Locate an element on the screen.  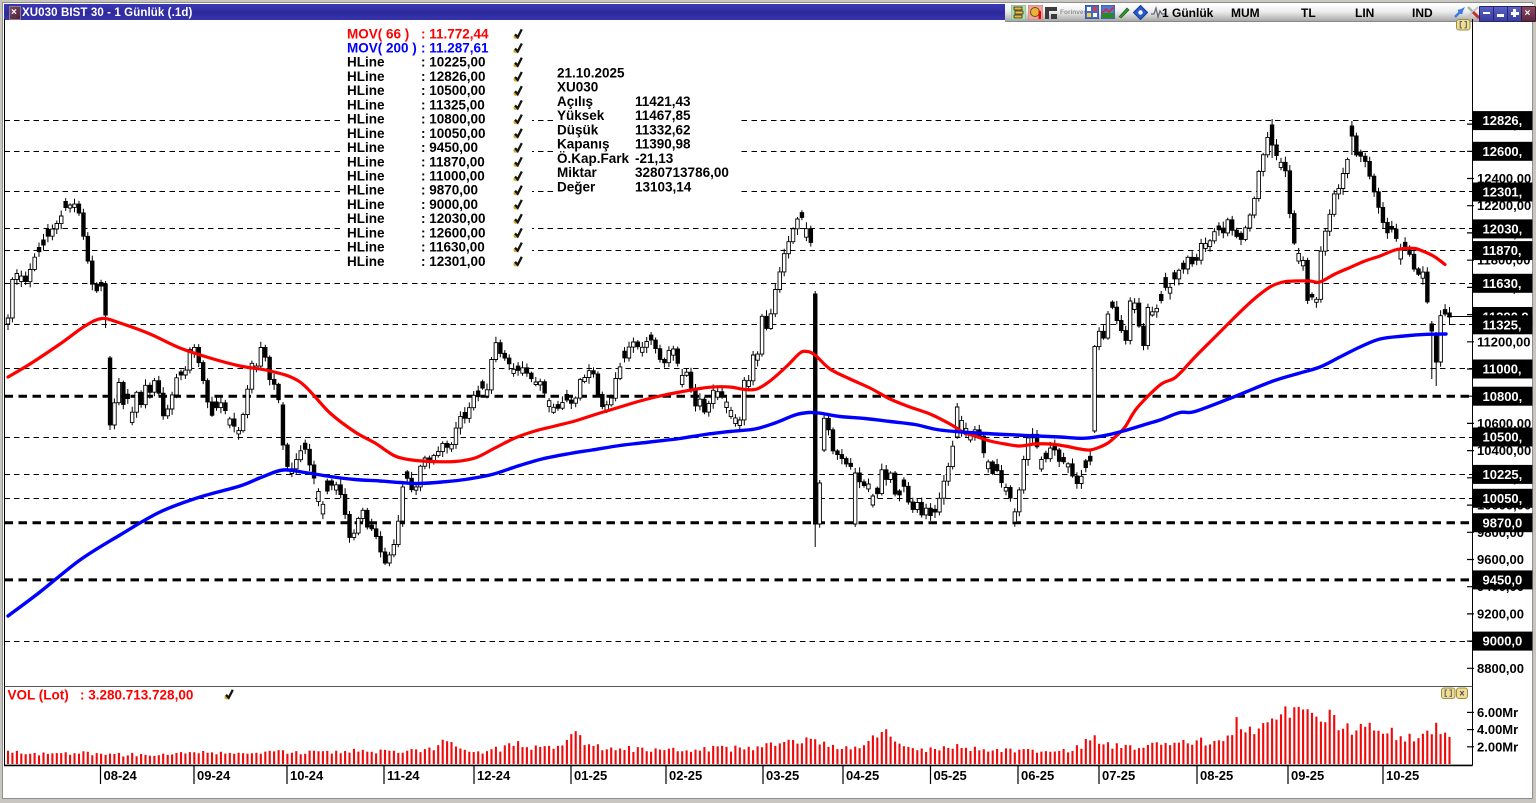
svg-text: 21.10.2025 is located at coordinates (591, 73).